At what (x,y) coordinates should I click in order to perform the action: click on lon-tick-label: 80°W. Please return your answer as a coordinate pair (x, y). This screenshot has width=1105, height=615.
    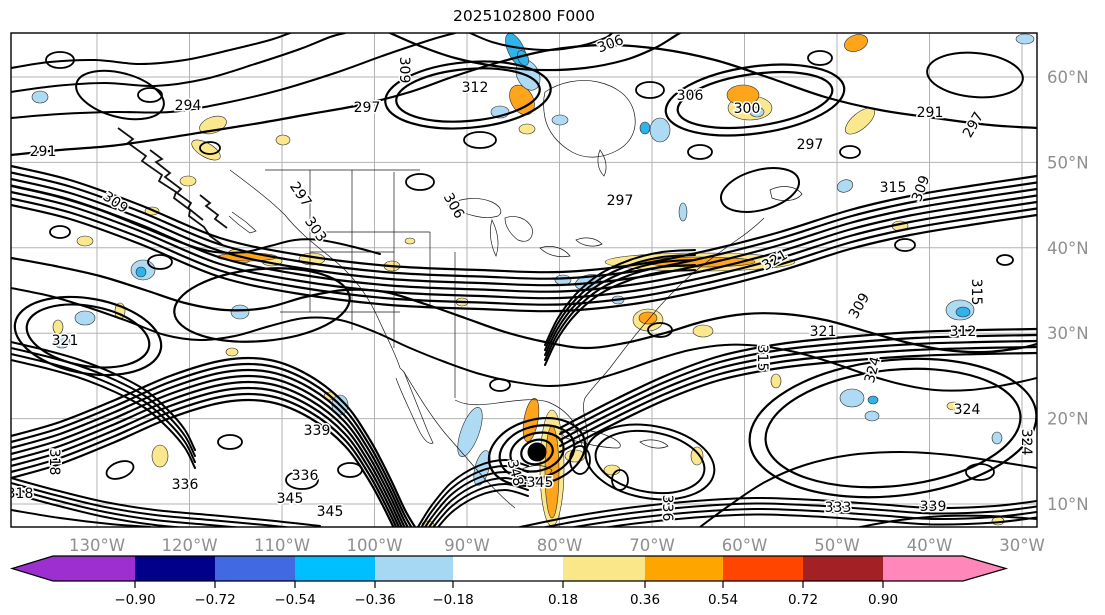
    Looking at the image, I should click on (560, 545).